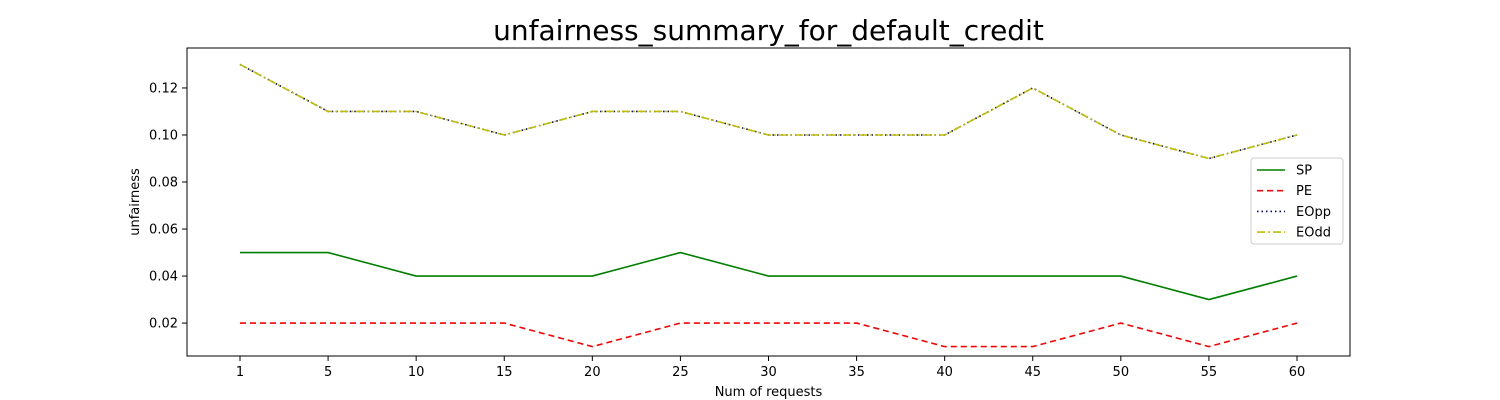 This screenshot has width=1500, height=400. I want to click on x-tick-label: 1, so click(240, 372).